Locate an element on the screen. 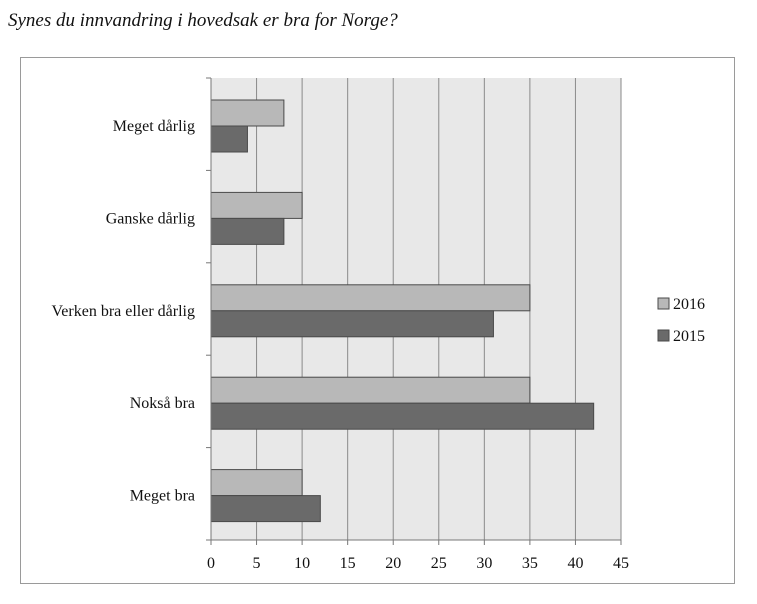  legend-label-2016: 2016 is located at coordinates (689, 304).